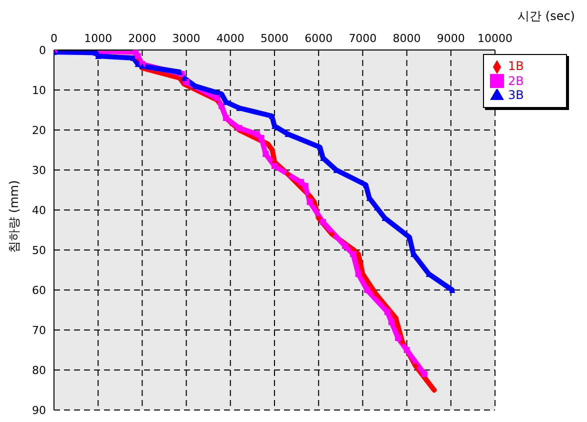 This screenshot has width=587, height=422. I want to click on x-tick-label: 5000, so click(274, 38).